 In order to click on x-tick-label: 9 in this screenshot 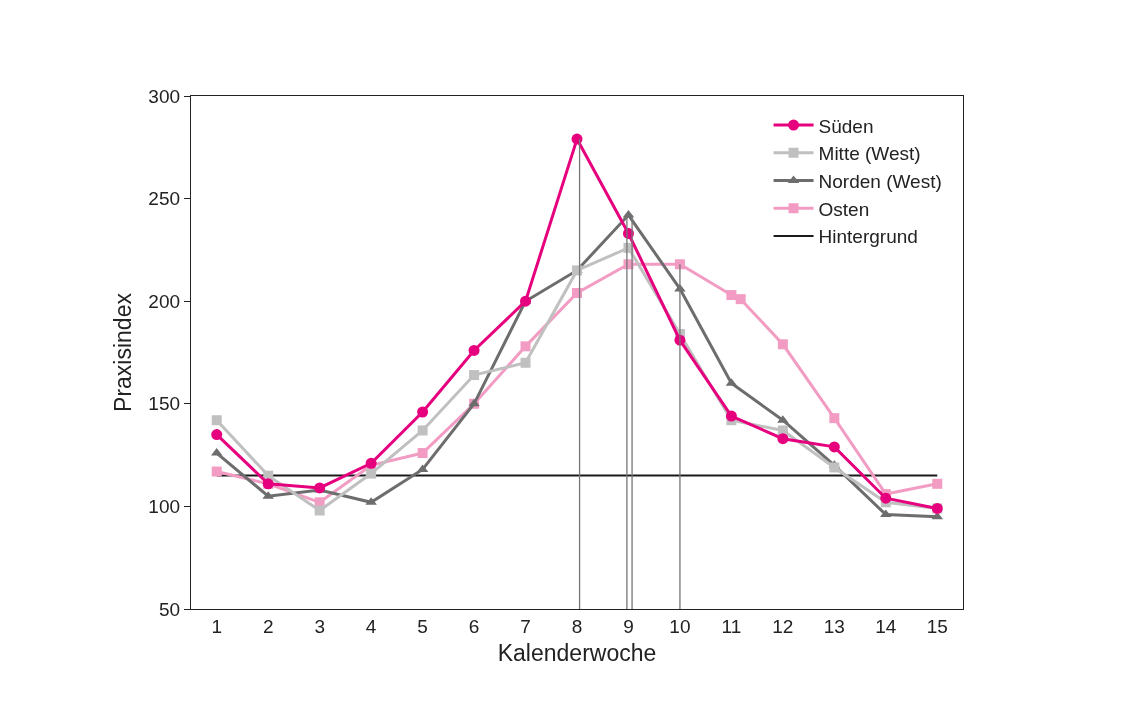, I will do `click(628, 626)`.